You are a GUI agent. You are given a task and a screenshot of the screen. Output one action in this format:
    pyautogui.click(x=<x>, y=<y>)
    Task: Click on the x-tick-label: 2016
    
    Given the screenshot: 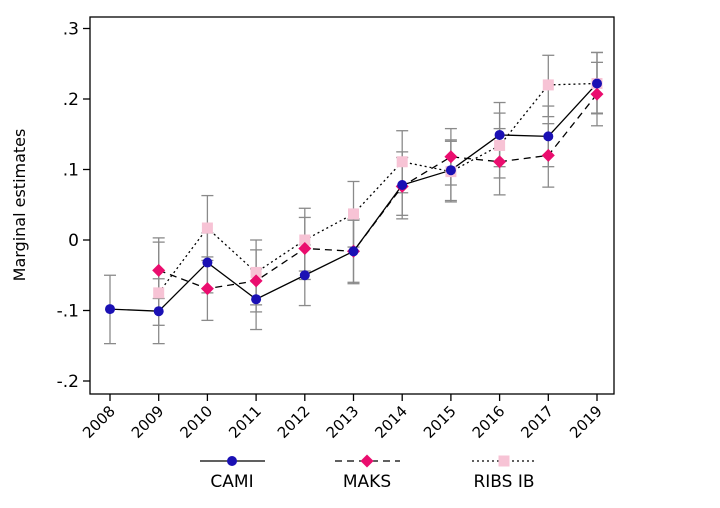 What is the action you would take?
    pyautogui.click(x=489, y=422)
    